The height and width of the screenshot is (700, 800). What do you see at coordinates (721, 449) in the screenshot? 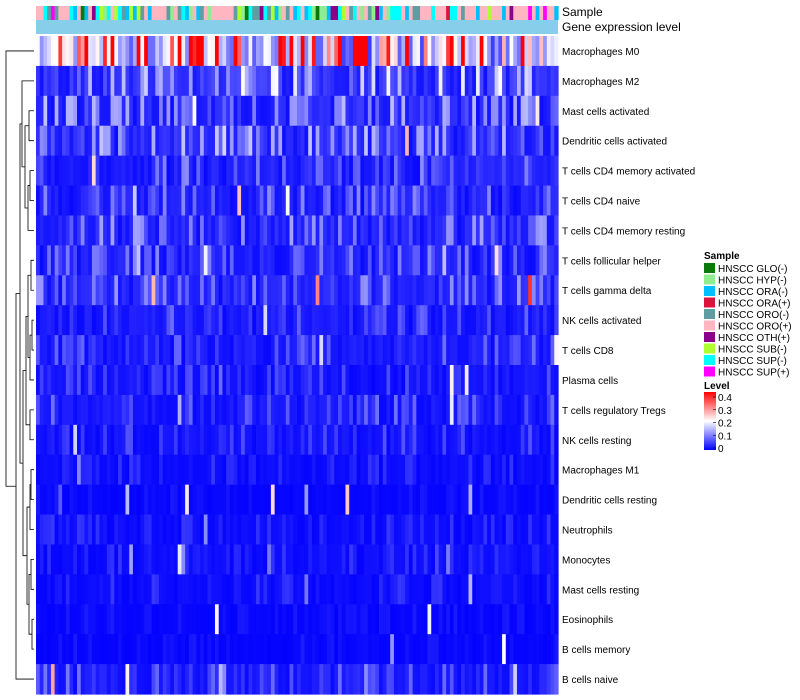
I see `level-legend-tick-label: 0` at bounding box center [721, 449].